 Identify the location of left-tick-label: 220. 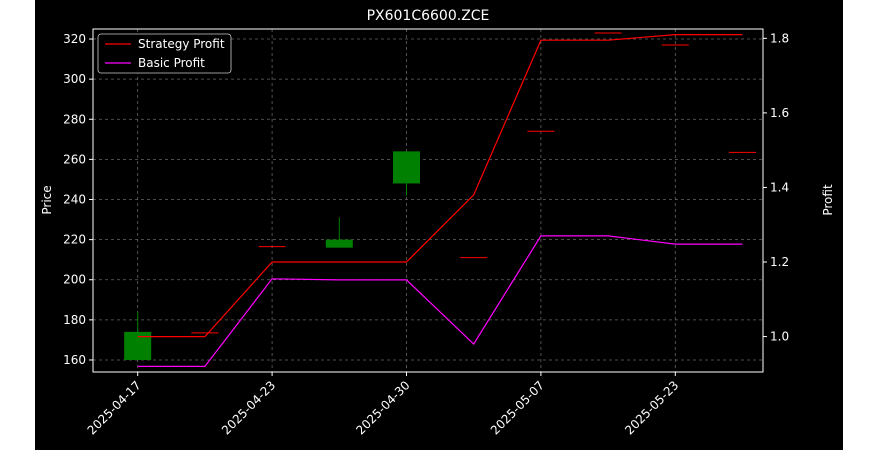
(74, 240).